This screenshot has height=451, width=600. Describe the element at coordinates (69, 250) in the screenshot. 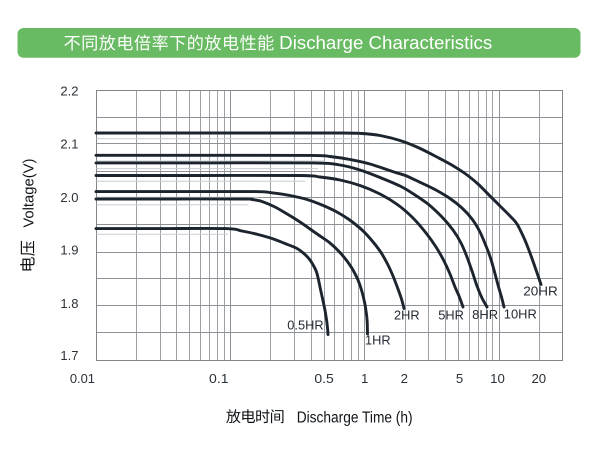

I see `svg-text: 1.9` at that location.